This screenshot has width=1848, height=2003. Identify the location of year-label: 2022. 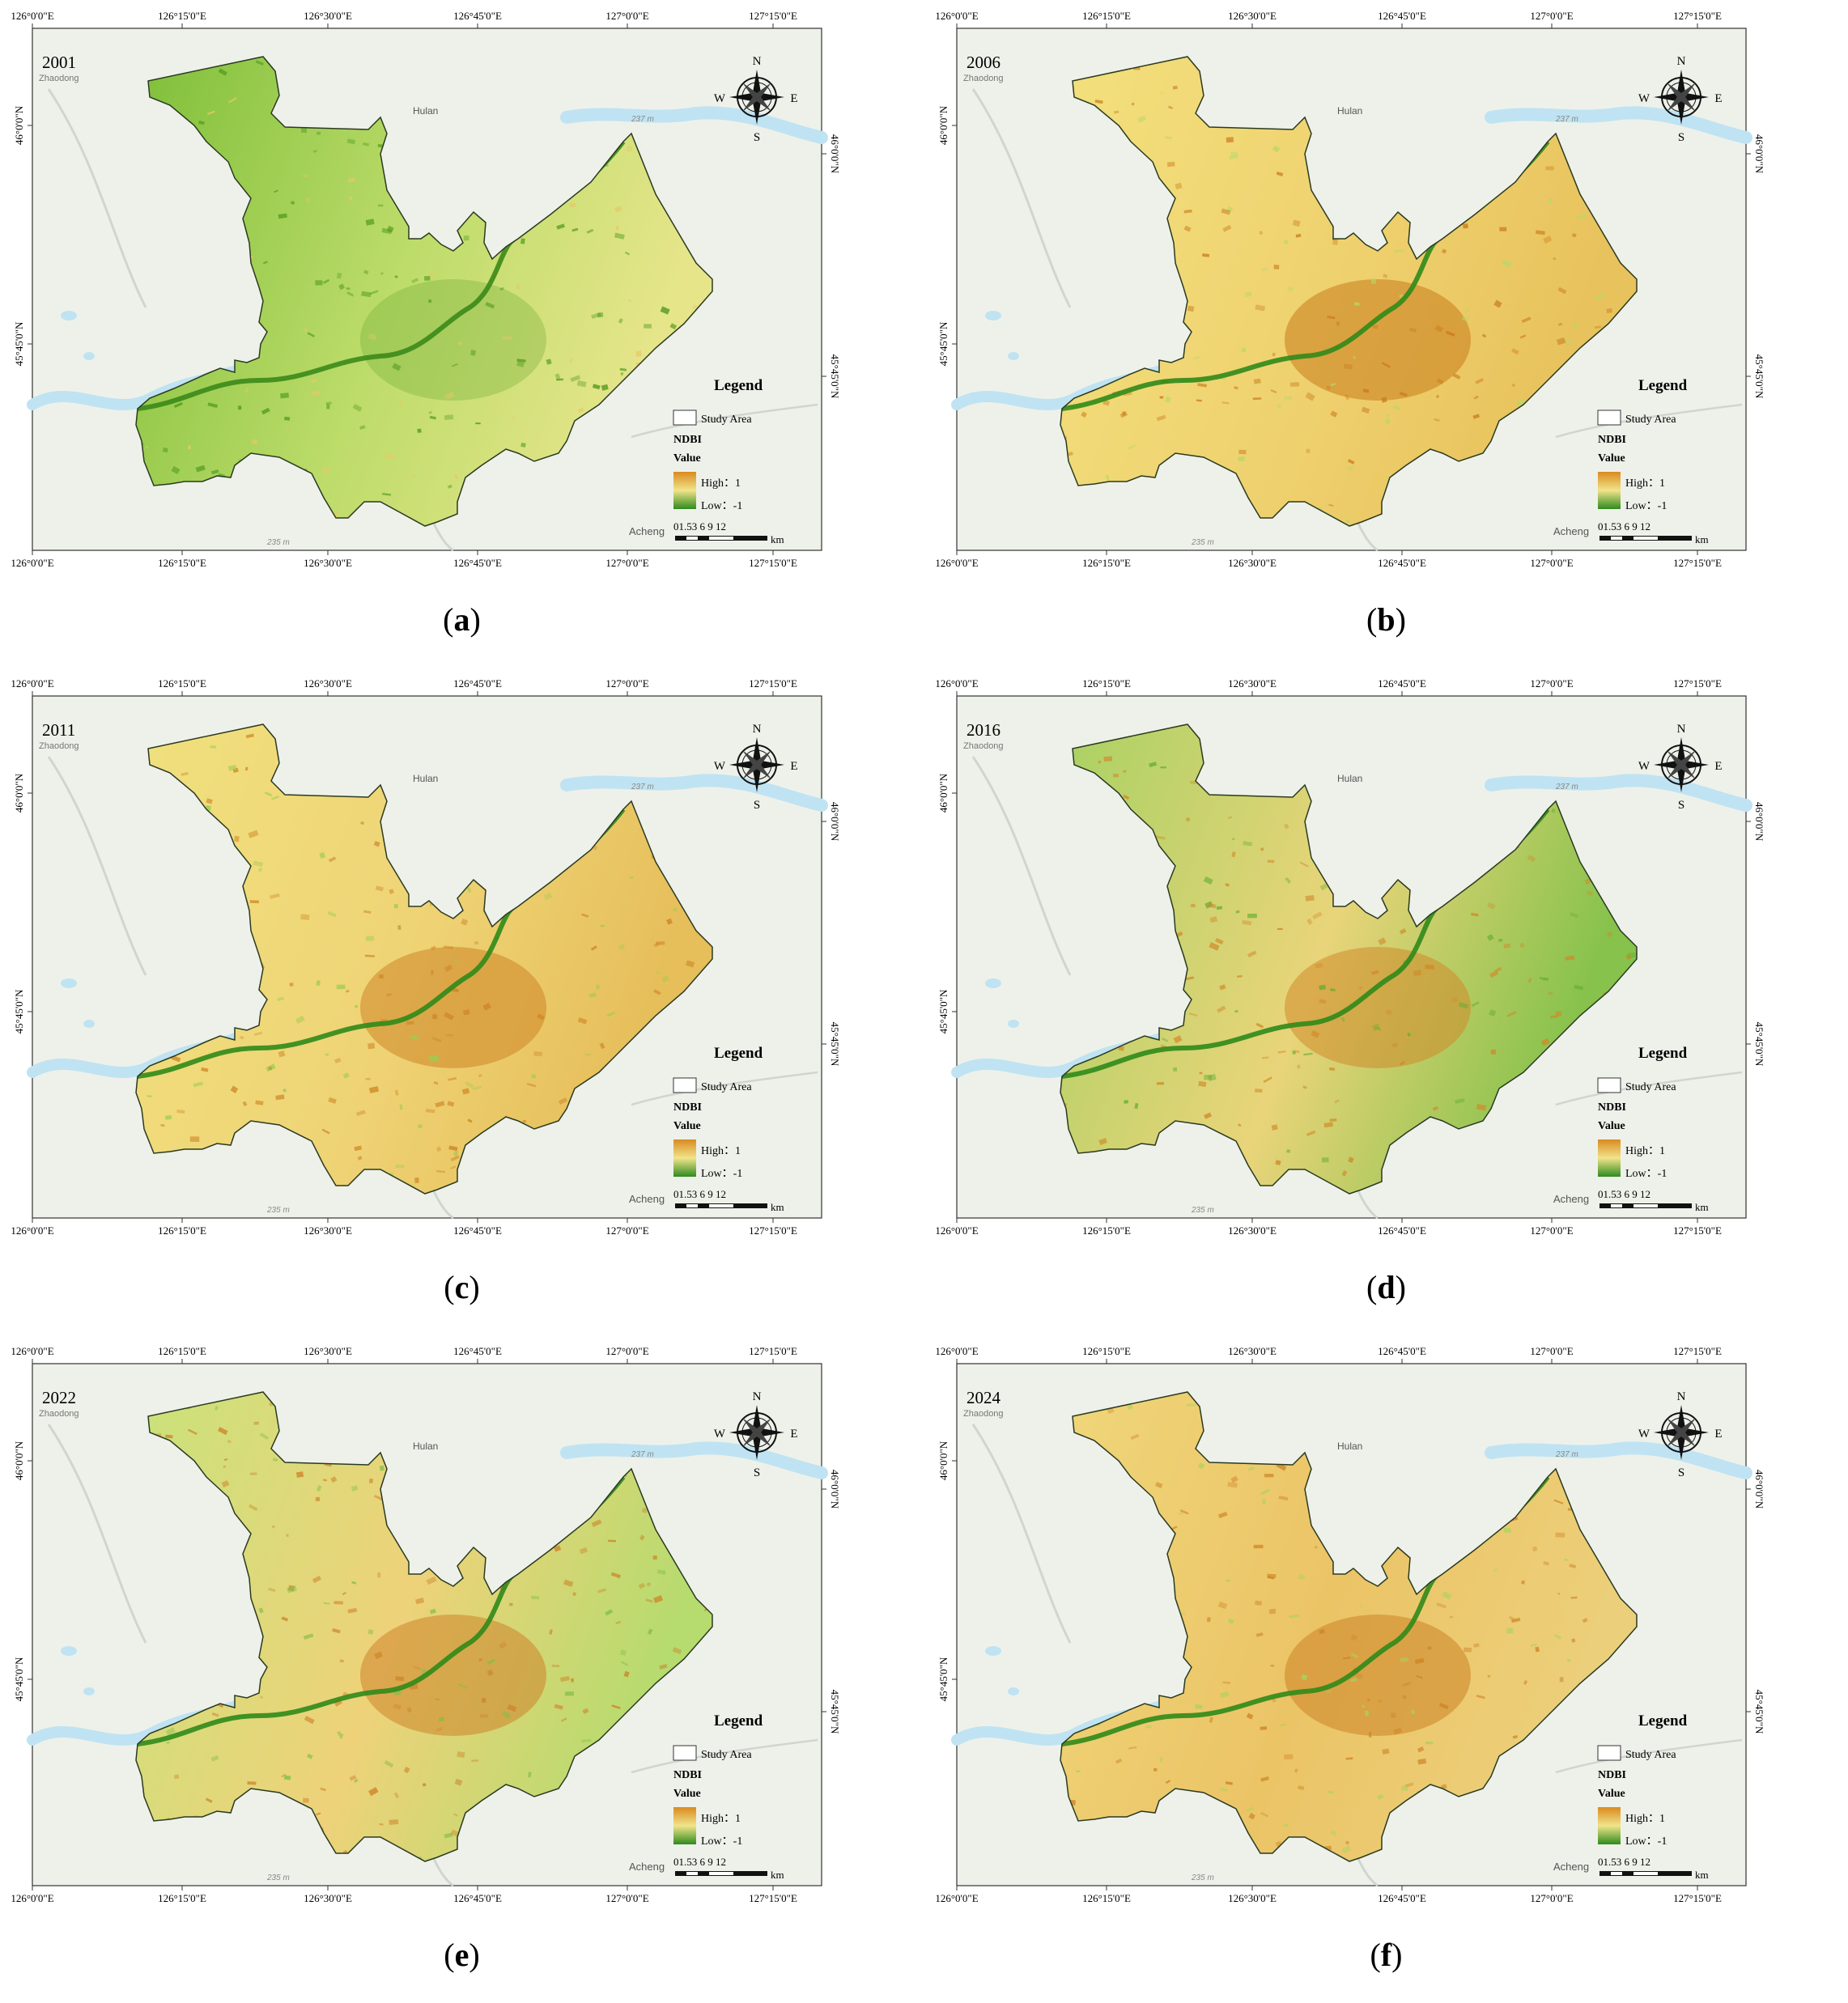
(59, 1398).